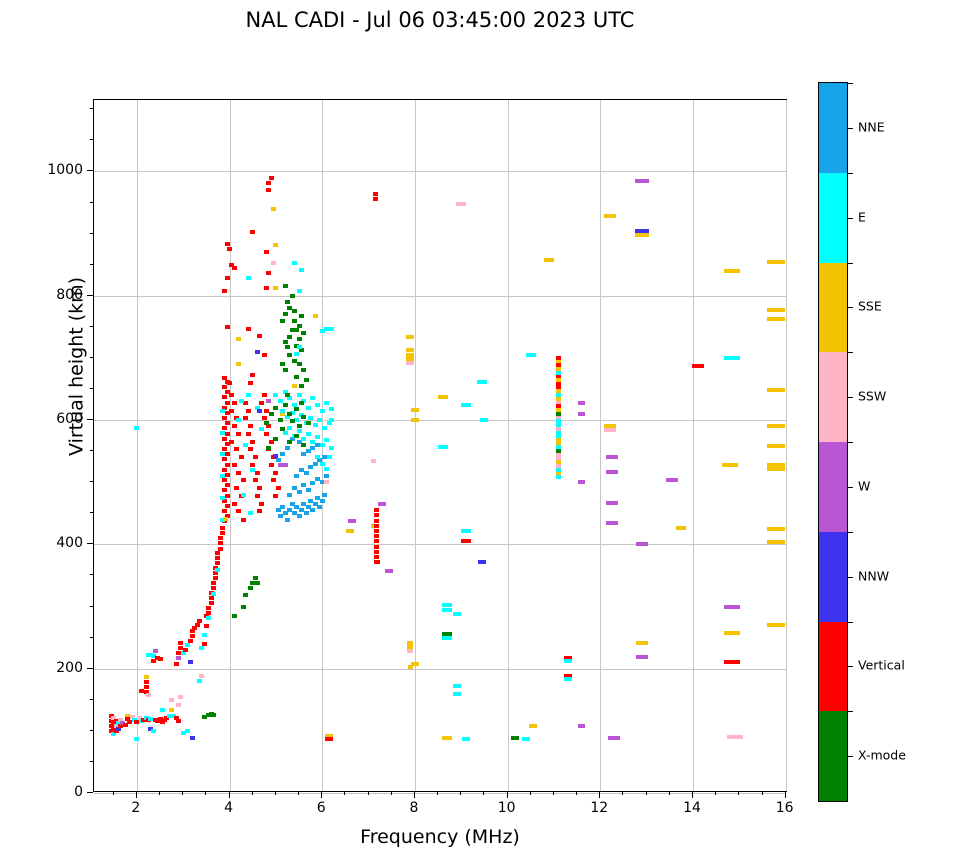 This screenshot has width=958, height=857. Describe the element at coordinates (833, 487) in the screenshot. I see `colorbar-segment-w` at that location.